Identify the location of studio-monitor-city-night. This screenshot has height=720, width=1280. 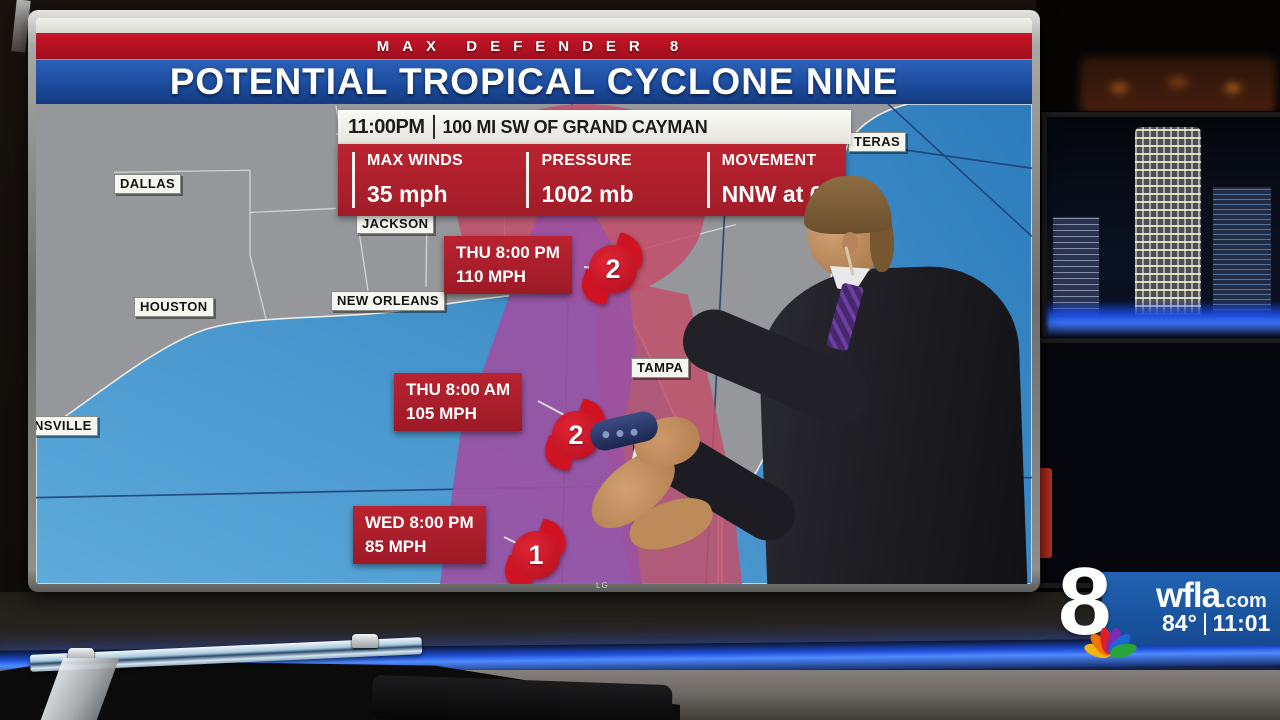
(1161, 227).